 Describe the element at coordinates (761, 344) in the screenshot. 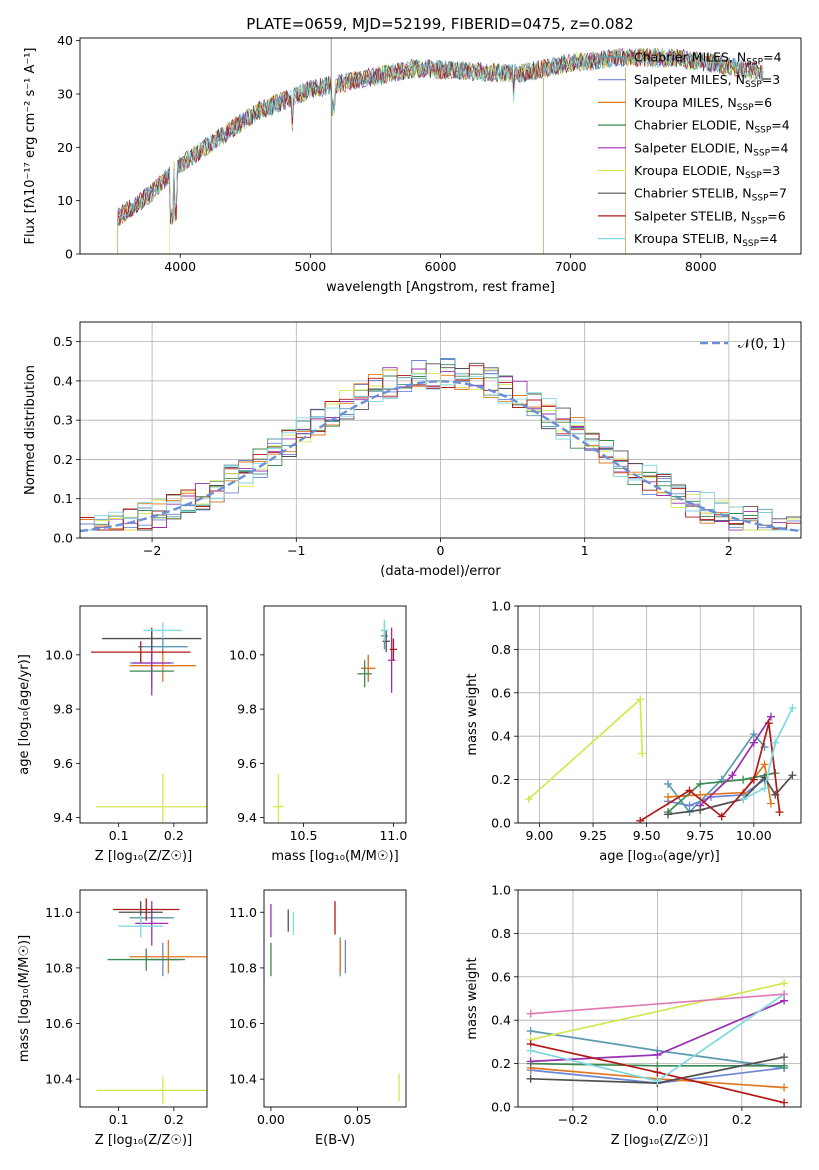

I see `legend-label: 𝒩(0, 1)` at that location.